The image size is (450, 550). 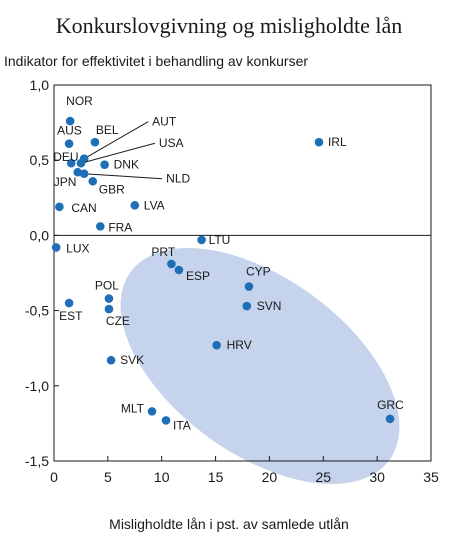 I want to click on y-tick-label: -0,5, so click(x=37, y=311).